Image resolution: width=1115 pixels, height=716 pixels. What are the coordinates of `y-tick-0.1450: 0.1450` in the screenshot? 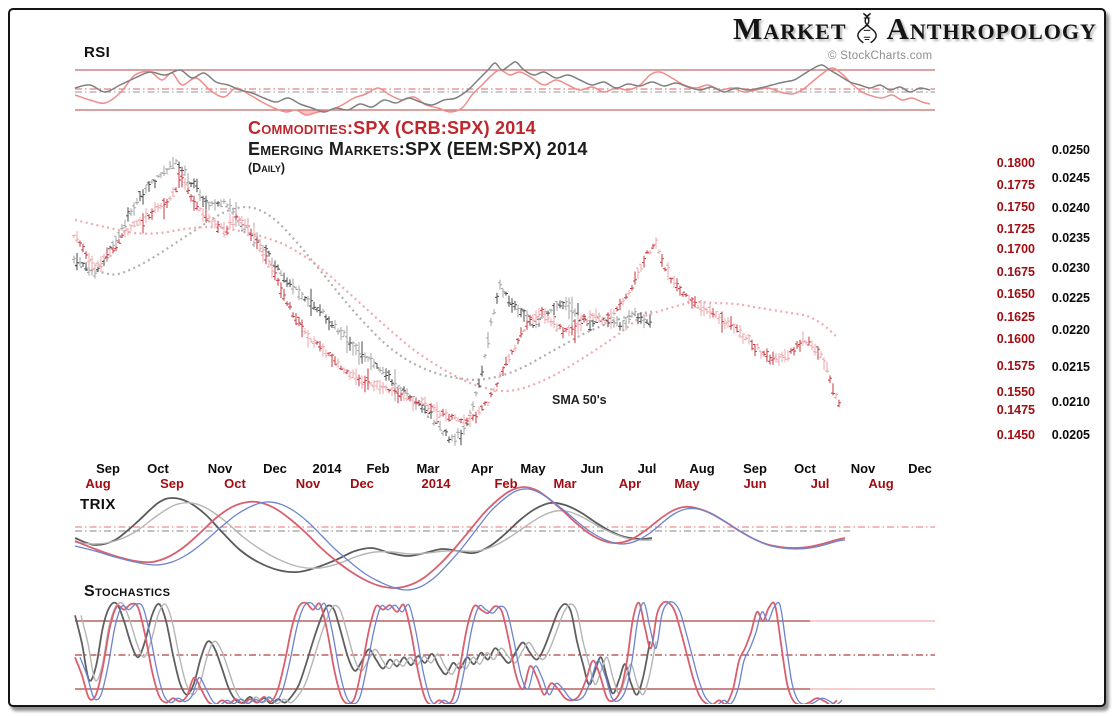 It's located at (1015, 435).